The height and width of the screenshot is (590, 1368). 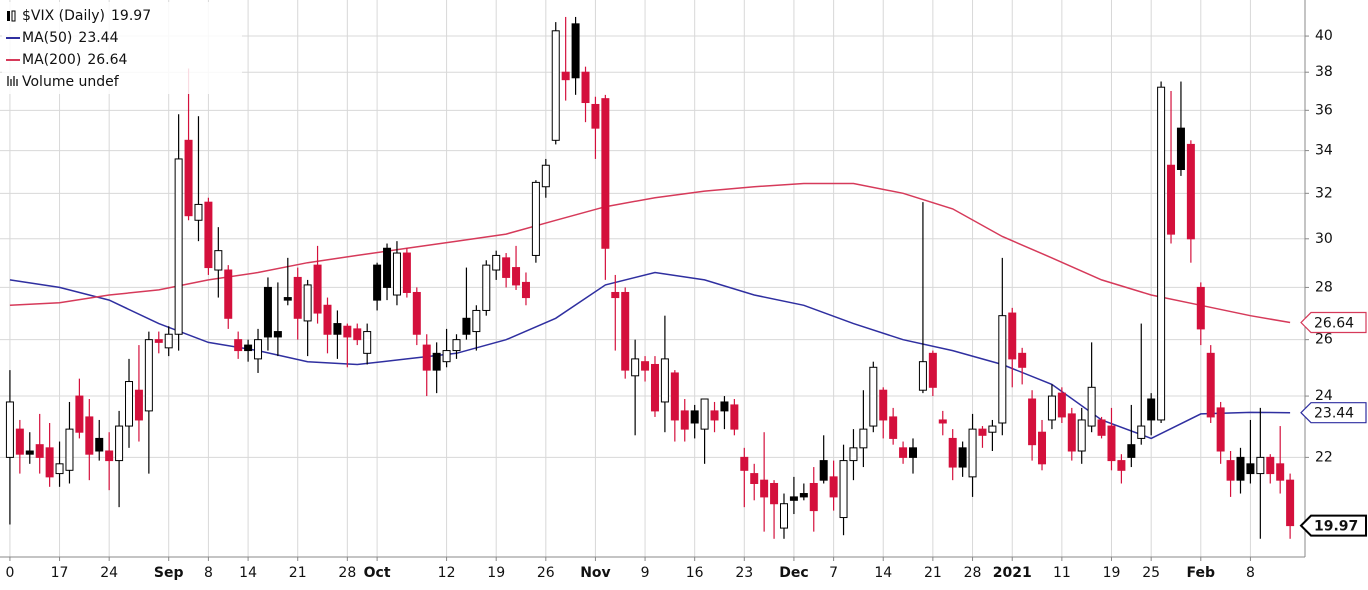 I want to click on x-tick-label: 21, so click(x=933, y=573).